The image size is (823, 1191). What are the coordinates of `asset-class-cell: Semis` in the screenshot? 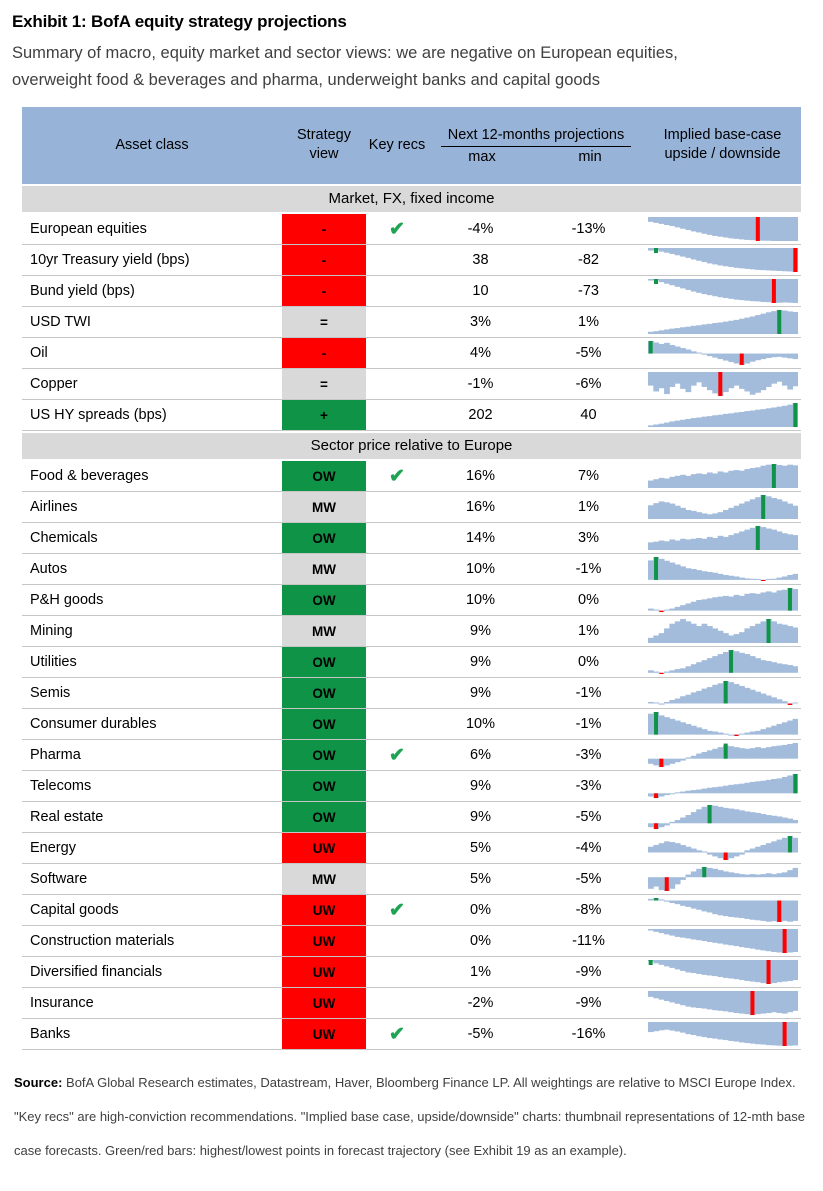 It's located at (50, 693).